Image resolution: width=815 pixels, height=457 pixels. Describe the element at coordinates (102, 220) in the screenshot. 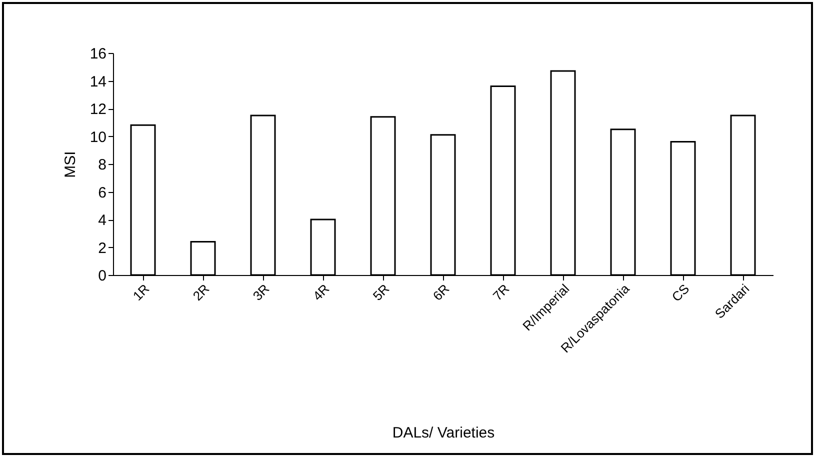

I see `y-tick-label: 4` at that location.